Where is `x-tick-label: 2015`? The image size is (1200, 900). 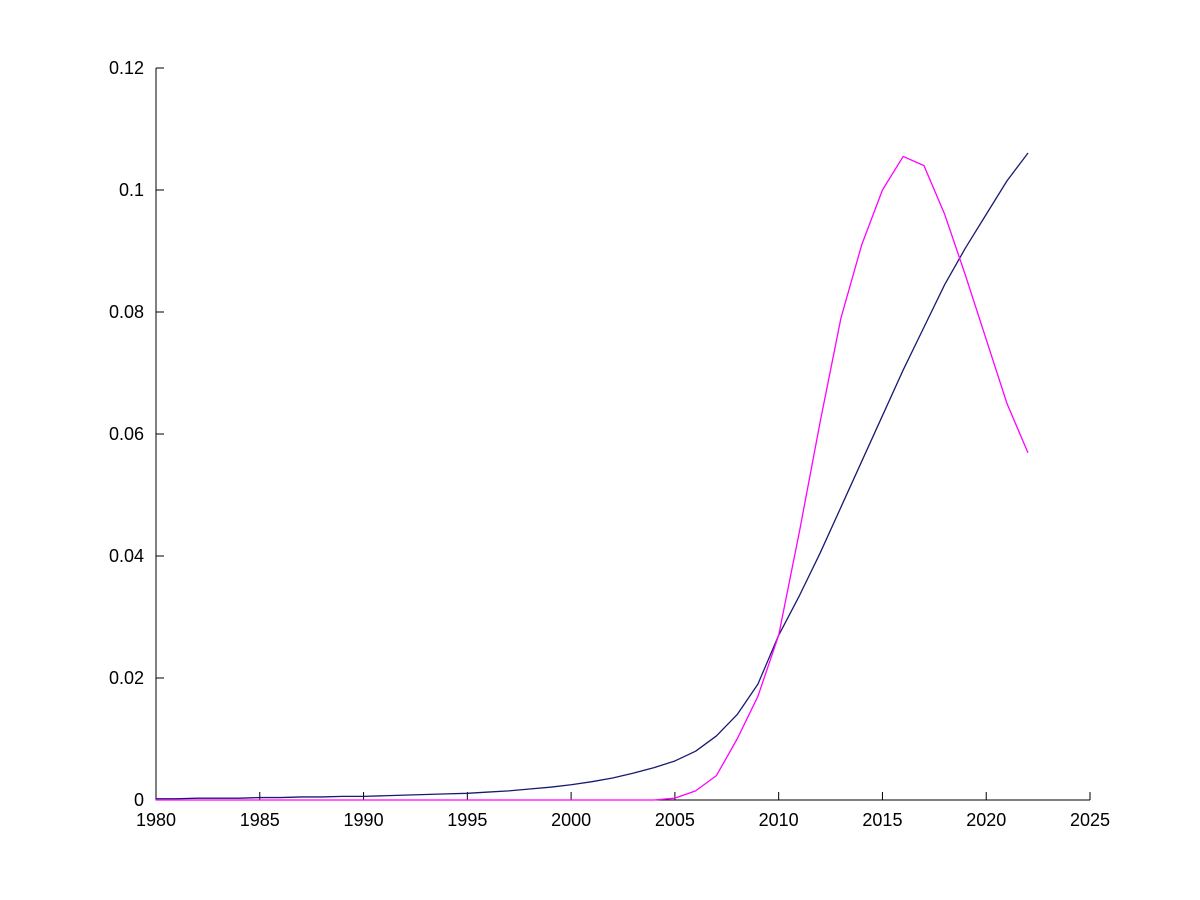
x-tick-label: 2015 is located at coordinates (882, 820).